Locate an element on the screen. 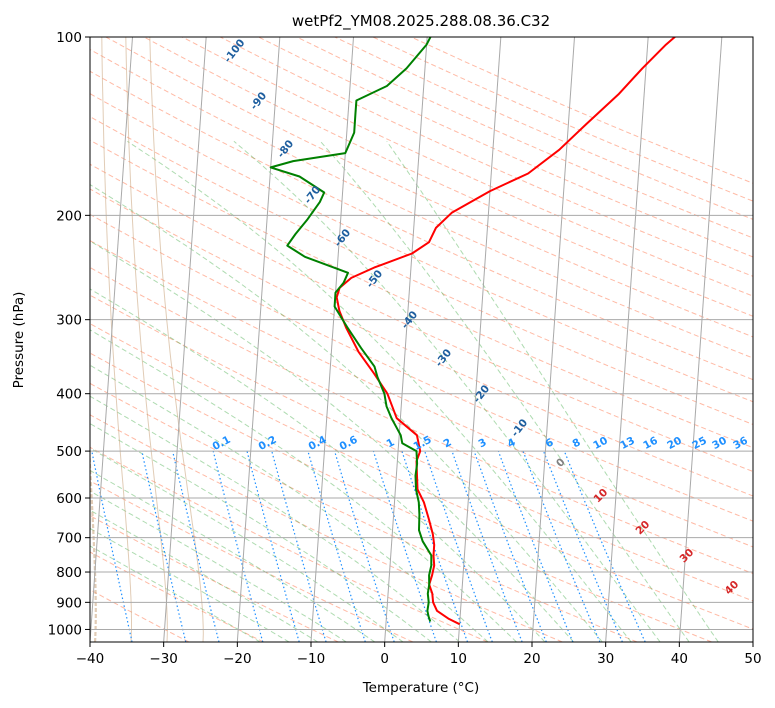  x-tick-label: −10 is located at coordinates (311, 659).